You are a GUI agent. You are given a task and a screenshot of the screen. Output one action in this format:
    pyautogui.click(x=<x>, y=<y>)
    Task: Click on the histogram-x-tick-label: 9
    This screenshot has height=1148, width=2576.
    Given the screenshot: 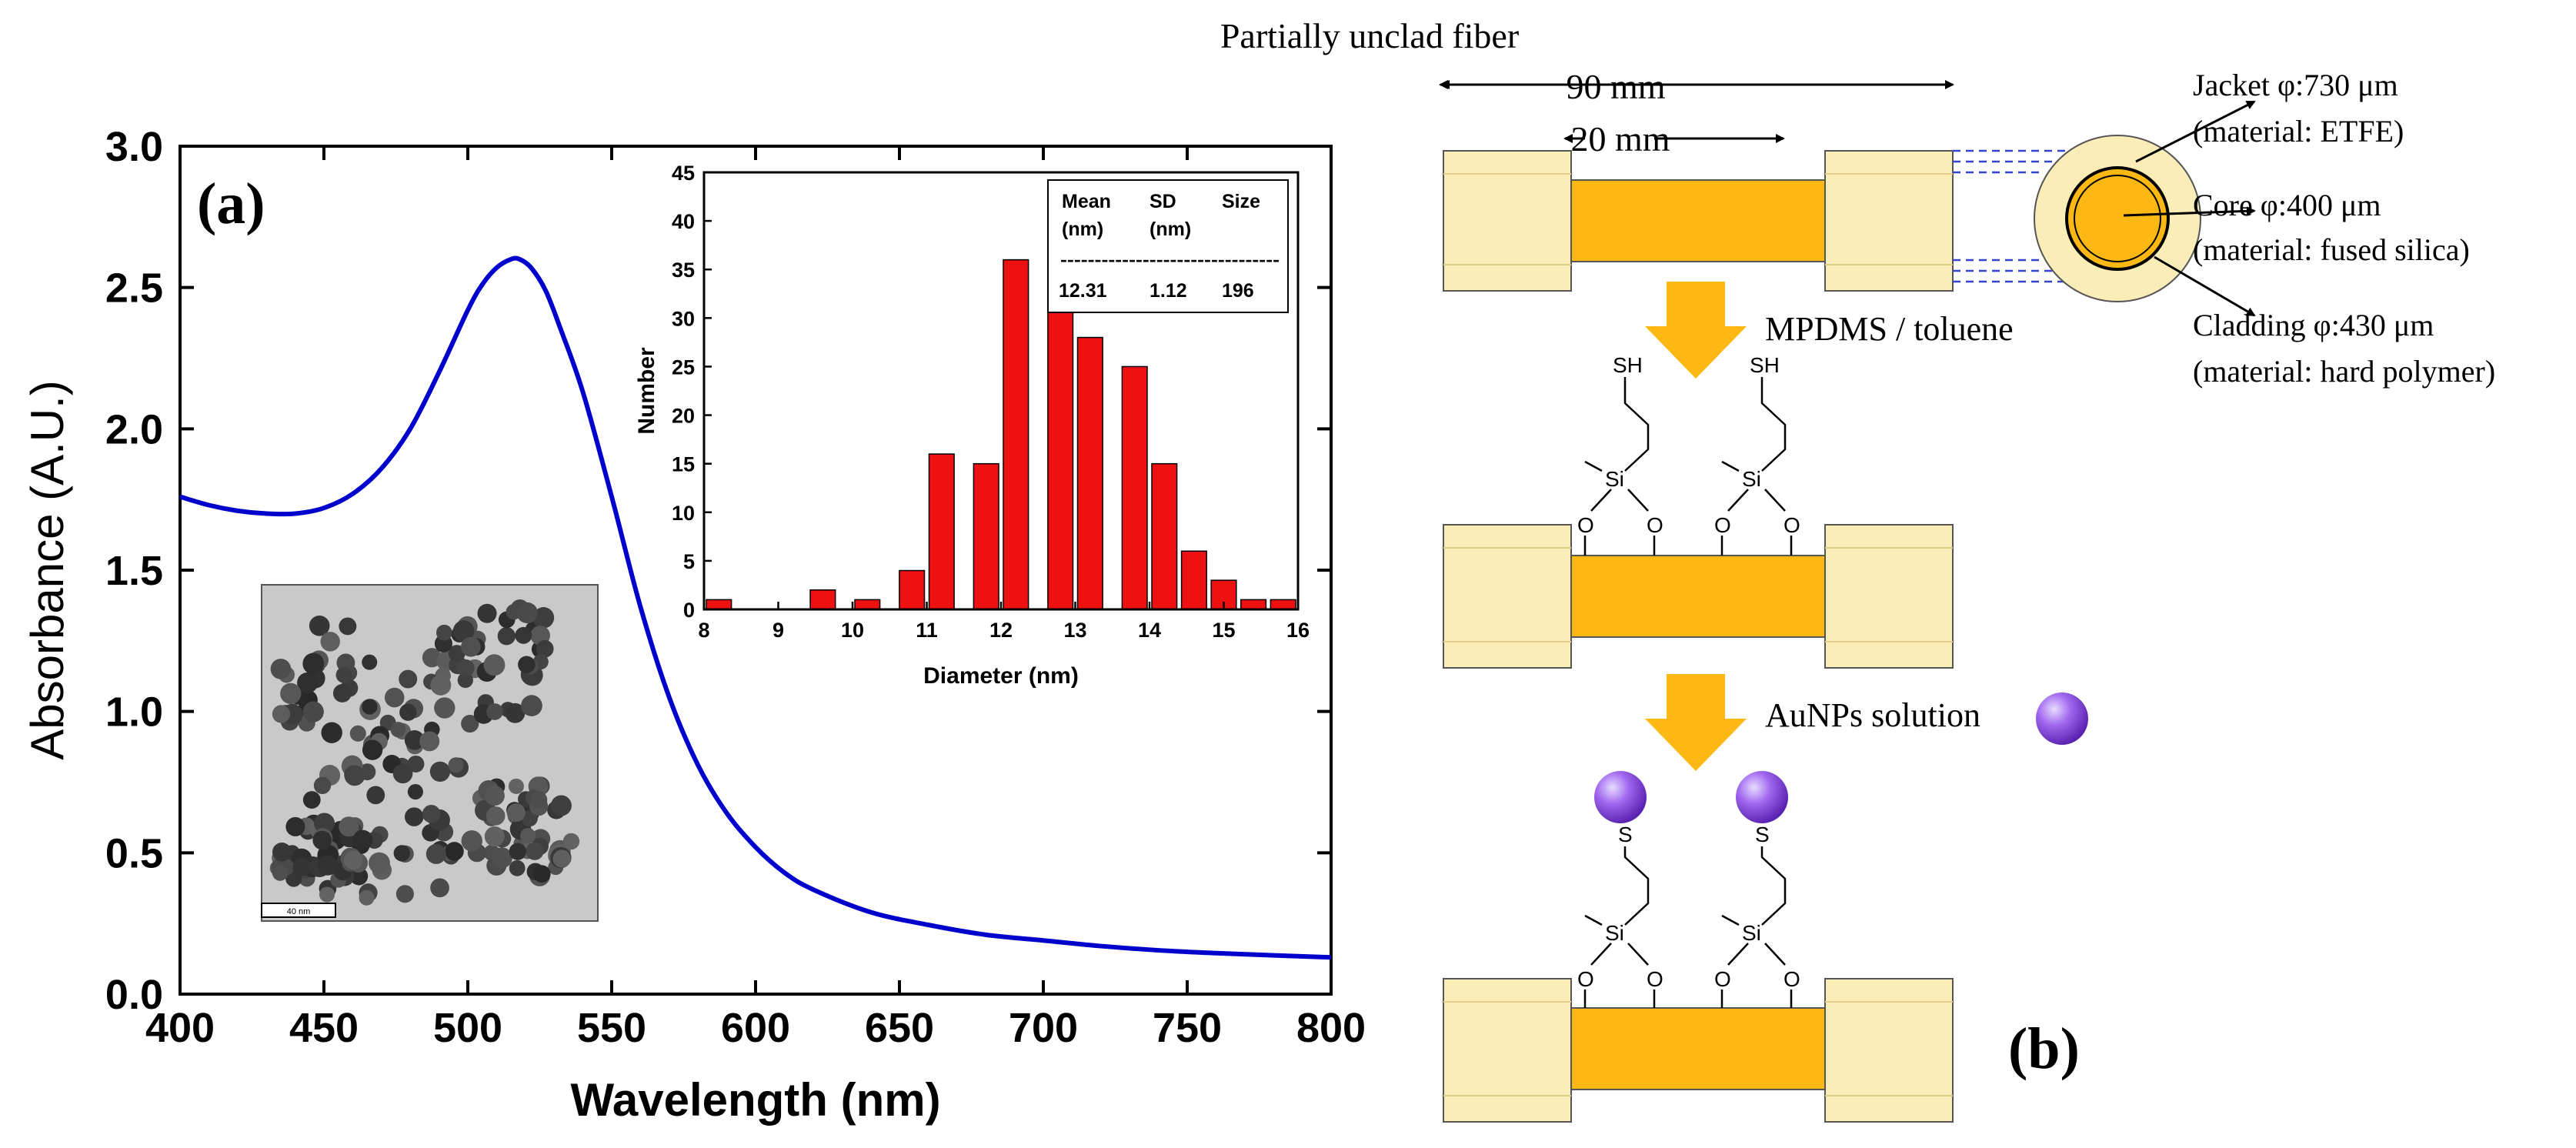 What is the action you would take?
    pyautogui.click(x=778, y=630)
    